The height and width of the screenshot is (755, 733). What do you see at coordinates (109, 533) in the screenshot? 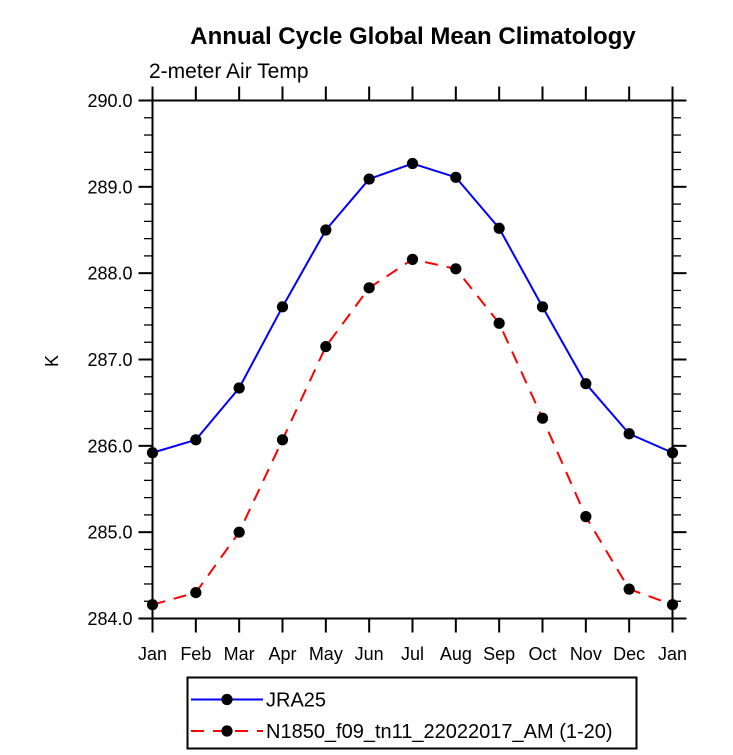
I see `y-tick-label: 285.0` at bounding box center [109, 533].